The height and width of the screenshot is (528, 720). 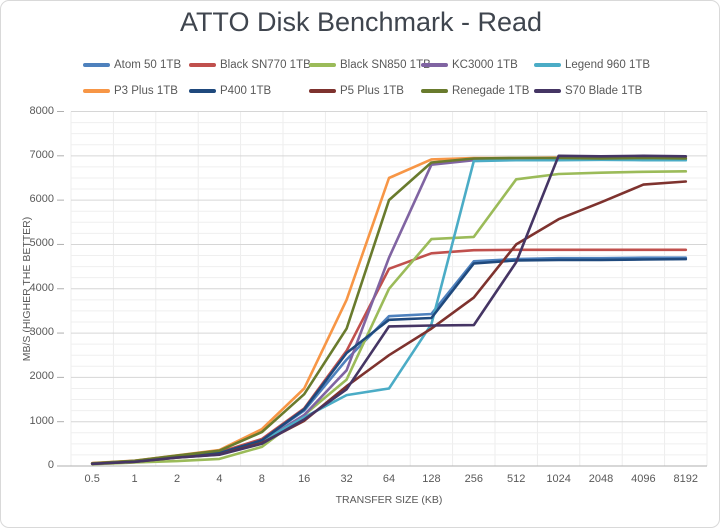 What do you see at coordinates (604, 91) in the screenshot?
I see `legend-label: S70 Blade 1TB` at bounding box center [604, 91].